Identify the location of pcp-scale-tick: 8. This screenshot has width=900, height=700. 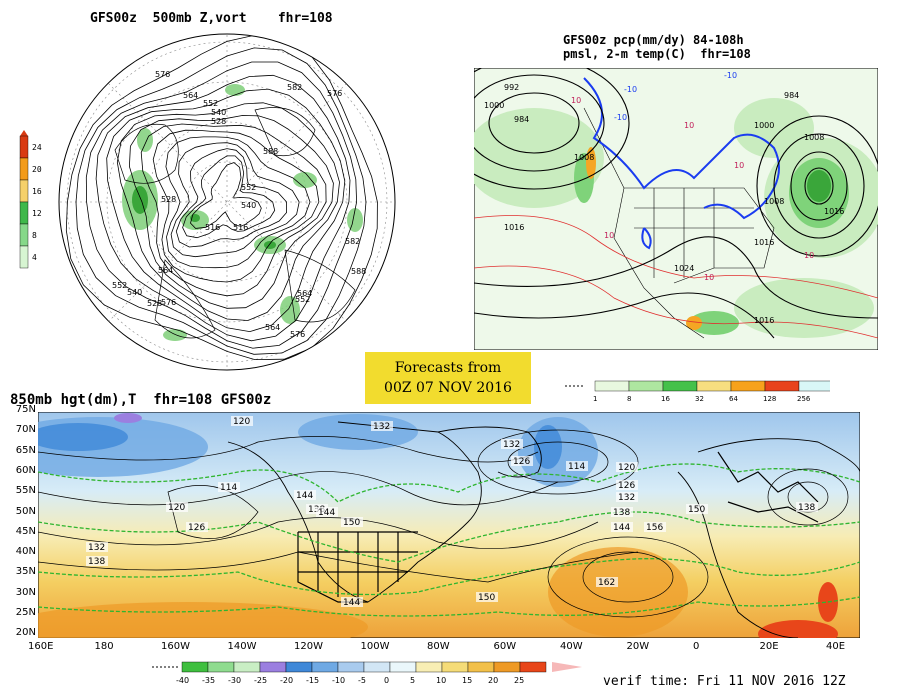
(629, 399).